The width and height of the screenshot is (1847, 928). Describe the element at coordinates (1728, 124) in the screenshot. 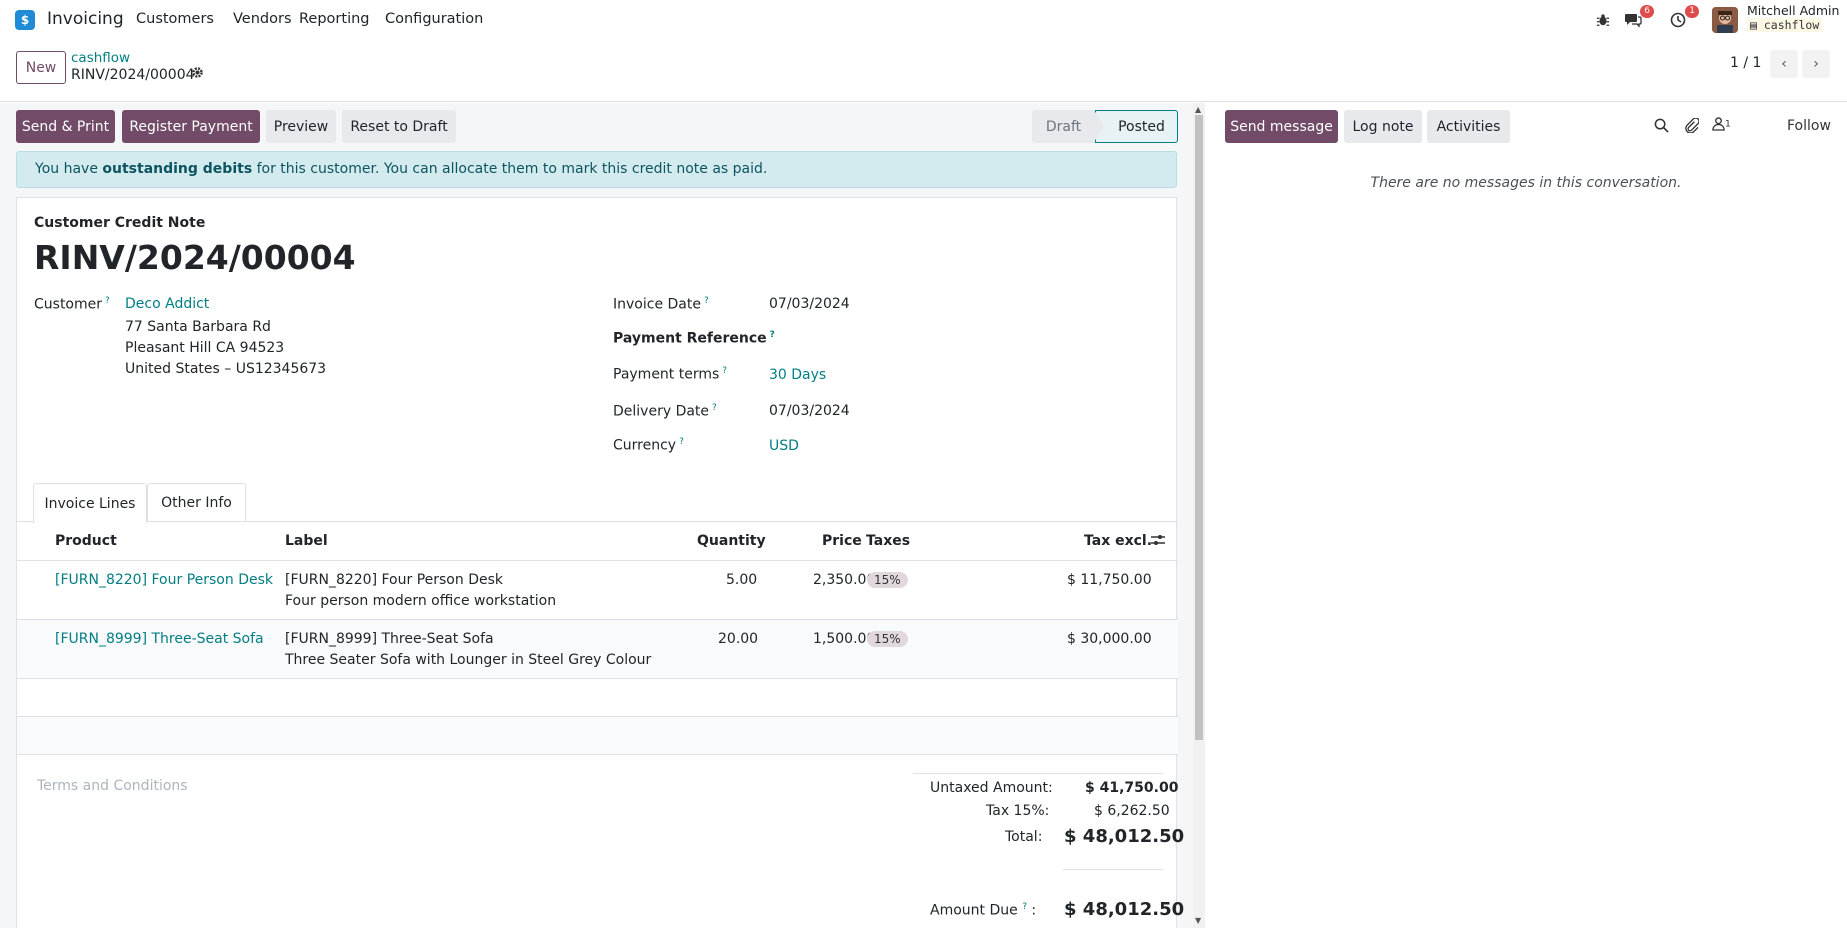

I see `followers-count: 1` at that location.